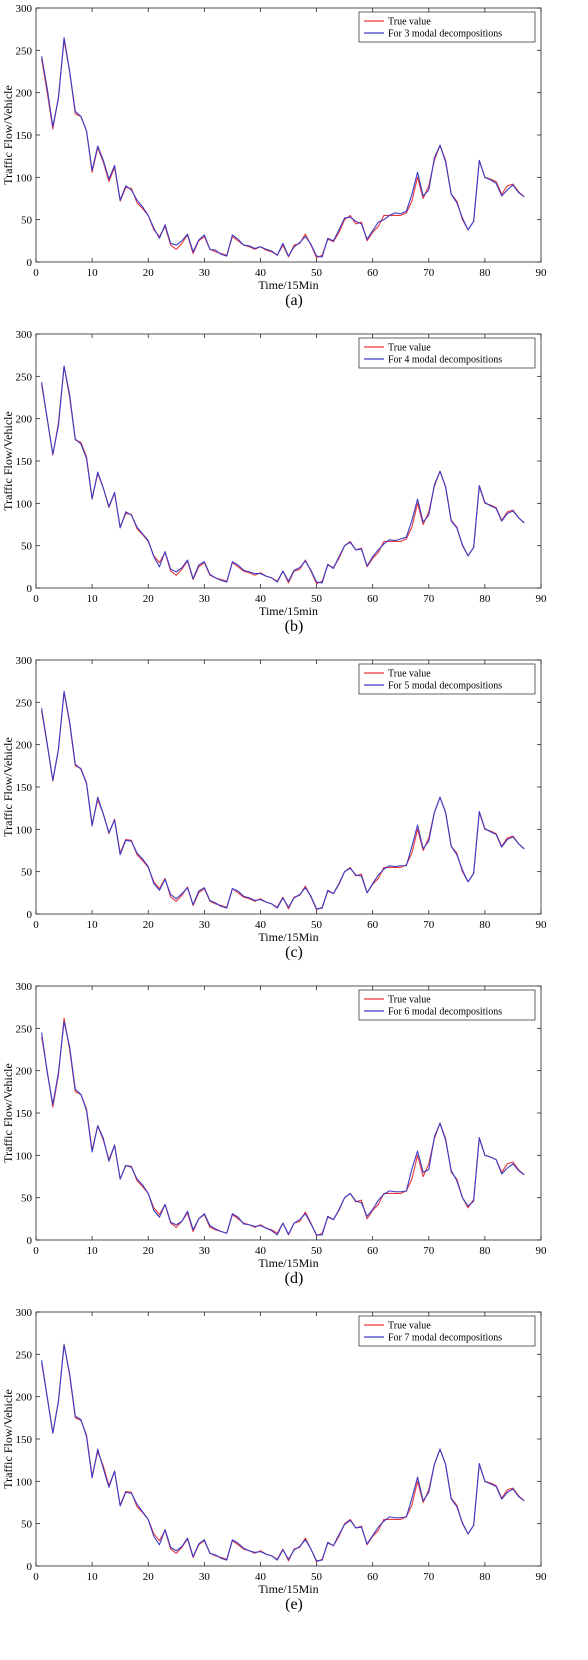  I want to click on legend-label: For 3 modal decompositions, so click(445, 34).